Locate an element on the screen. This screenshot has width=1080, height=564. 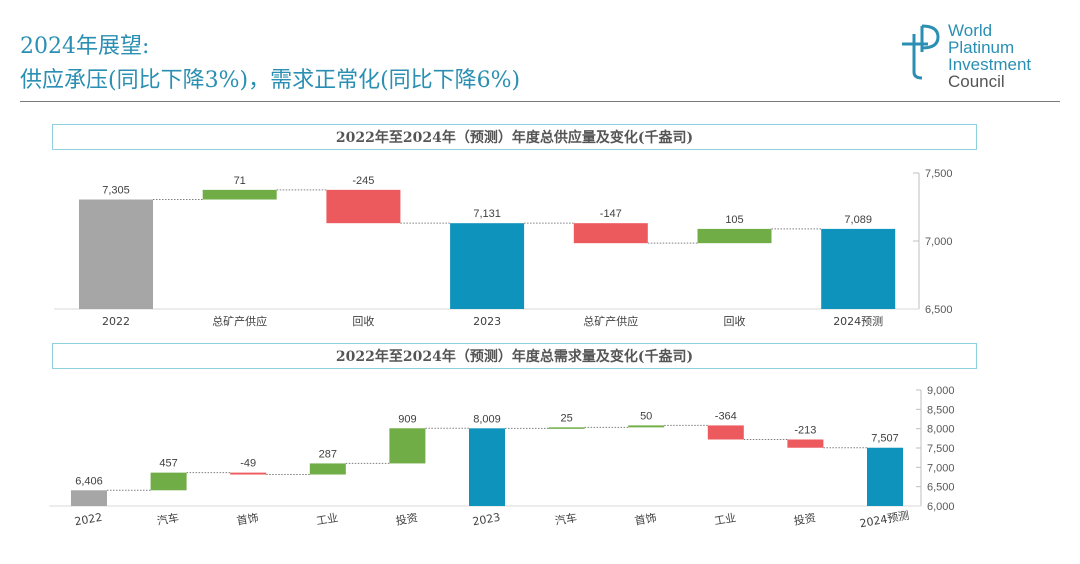
page-title-line-1: 2024年展望: is located at coordinates (85, 46).